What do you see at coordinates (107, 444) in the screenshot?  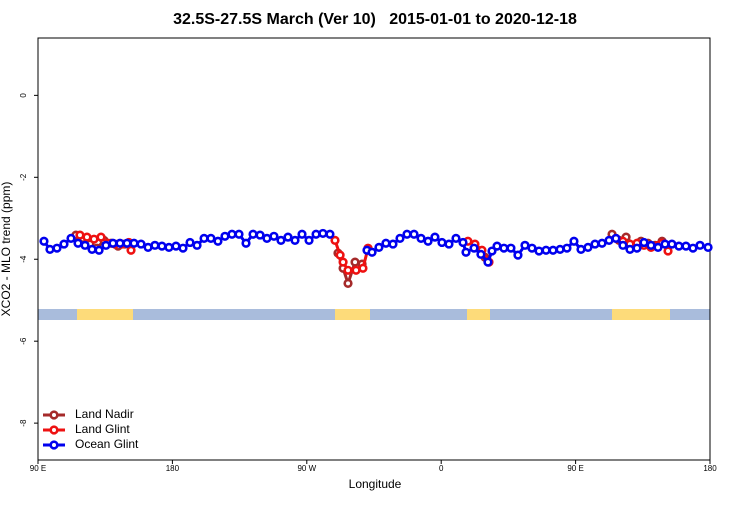 I see `legend-label: Ocean Glint` at bounding box center [107, 444].